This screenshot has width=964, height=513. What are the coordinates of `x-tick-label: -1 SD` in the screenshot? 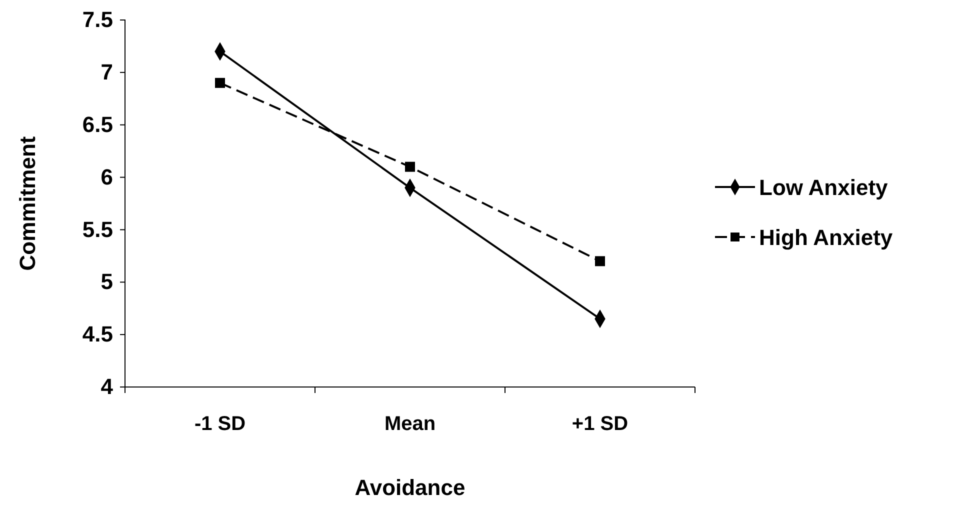 It's located at (220, 424).